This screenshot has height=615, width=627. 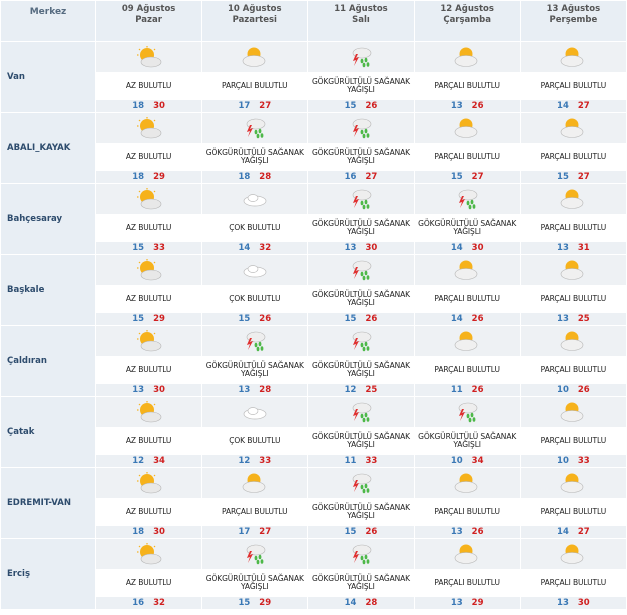 I want to click on temperature-cell: 12 33, so click(x=255, y=461).